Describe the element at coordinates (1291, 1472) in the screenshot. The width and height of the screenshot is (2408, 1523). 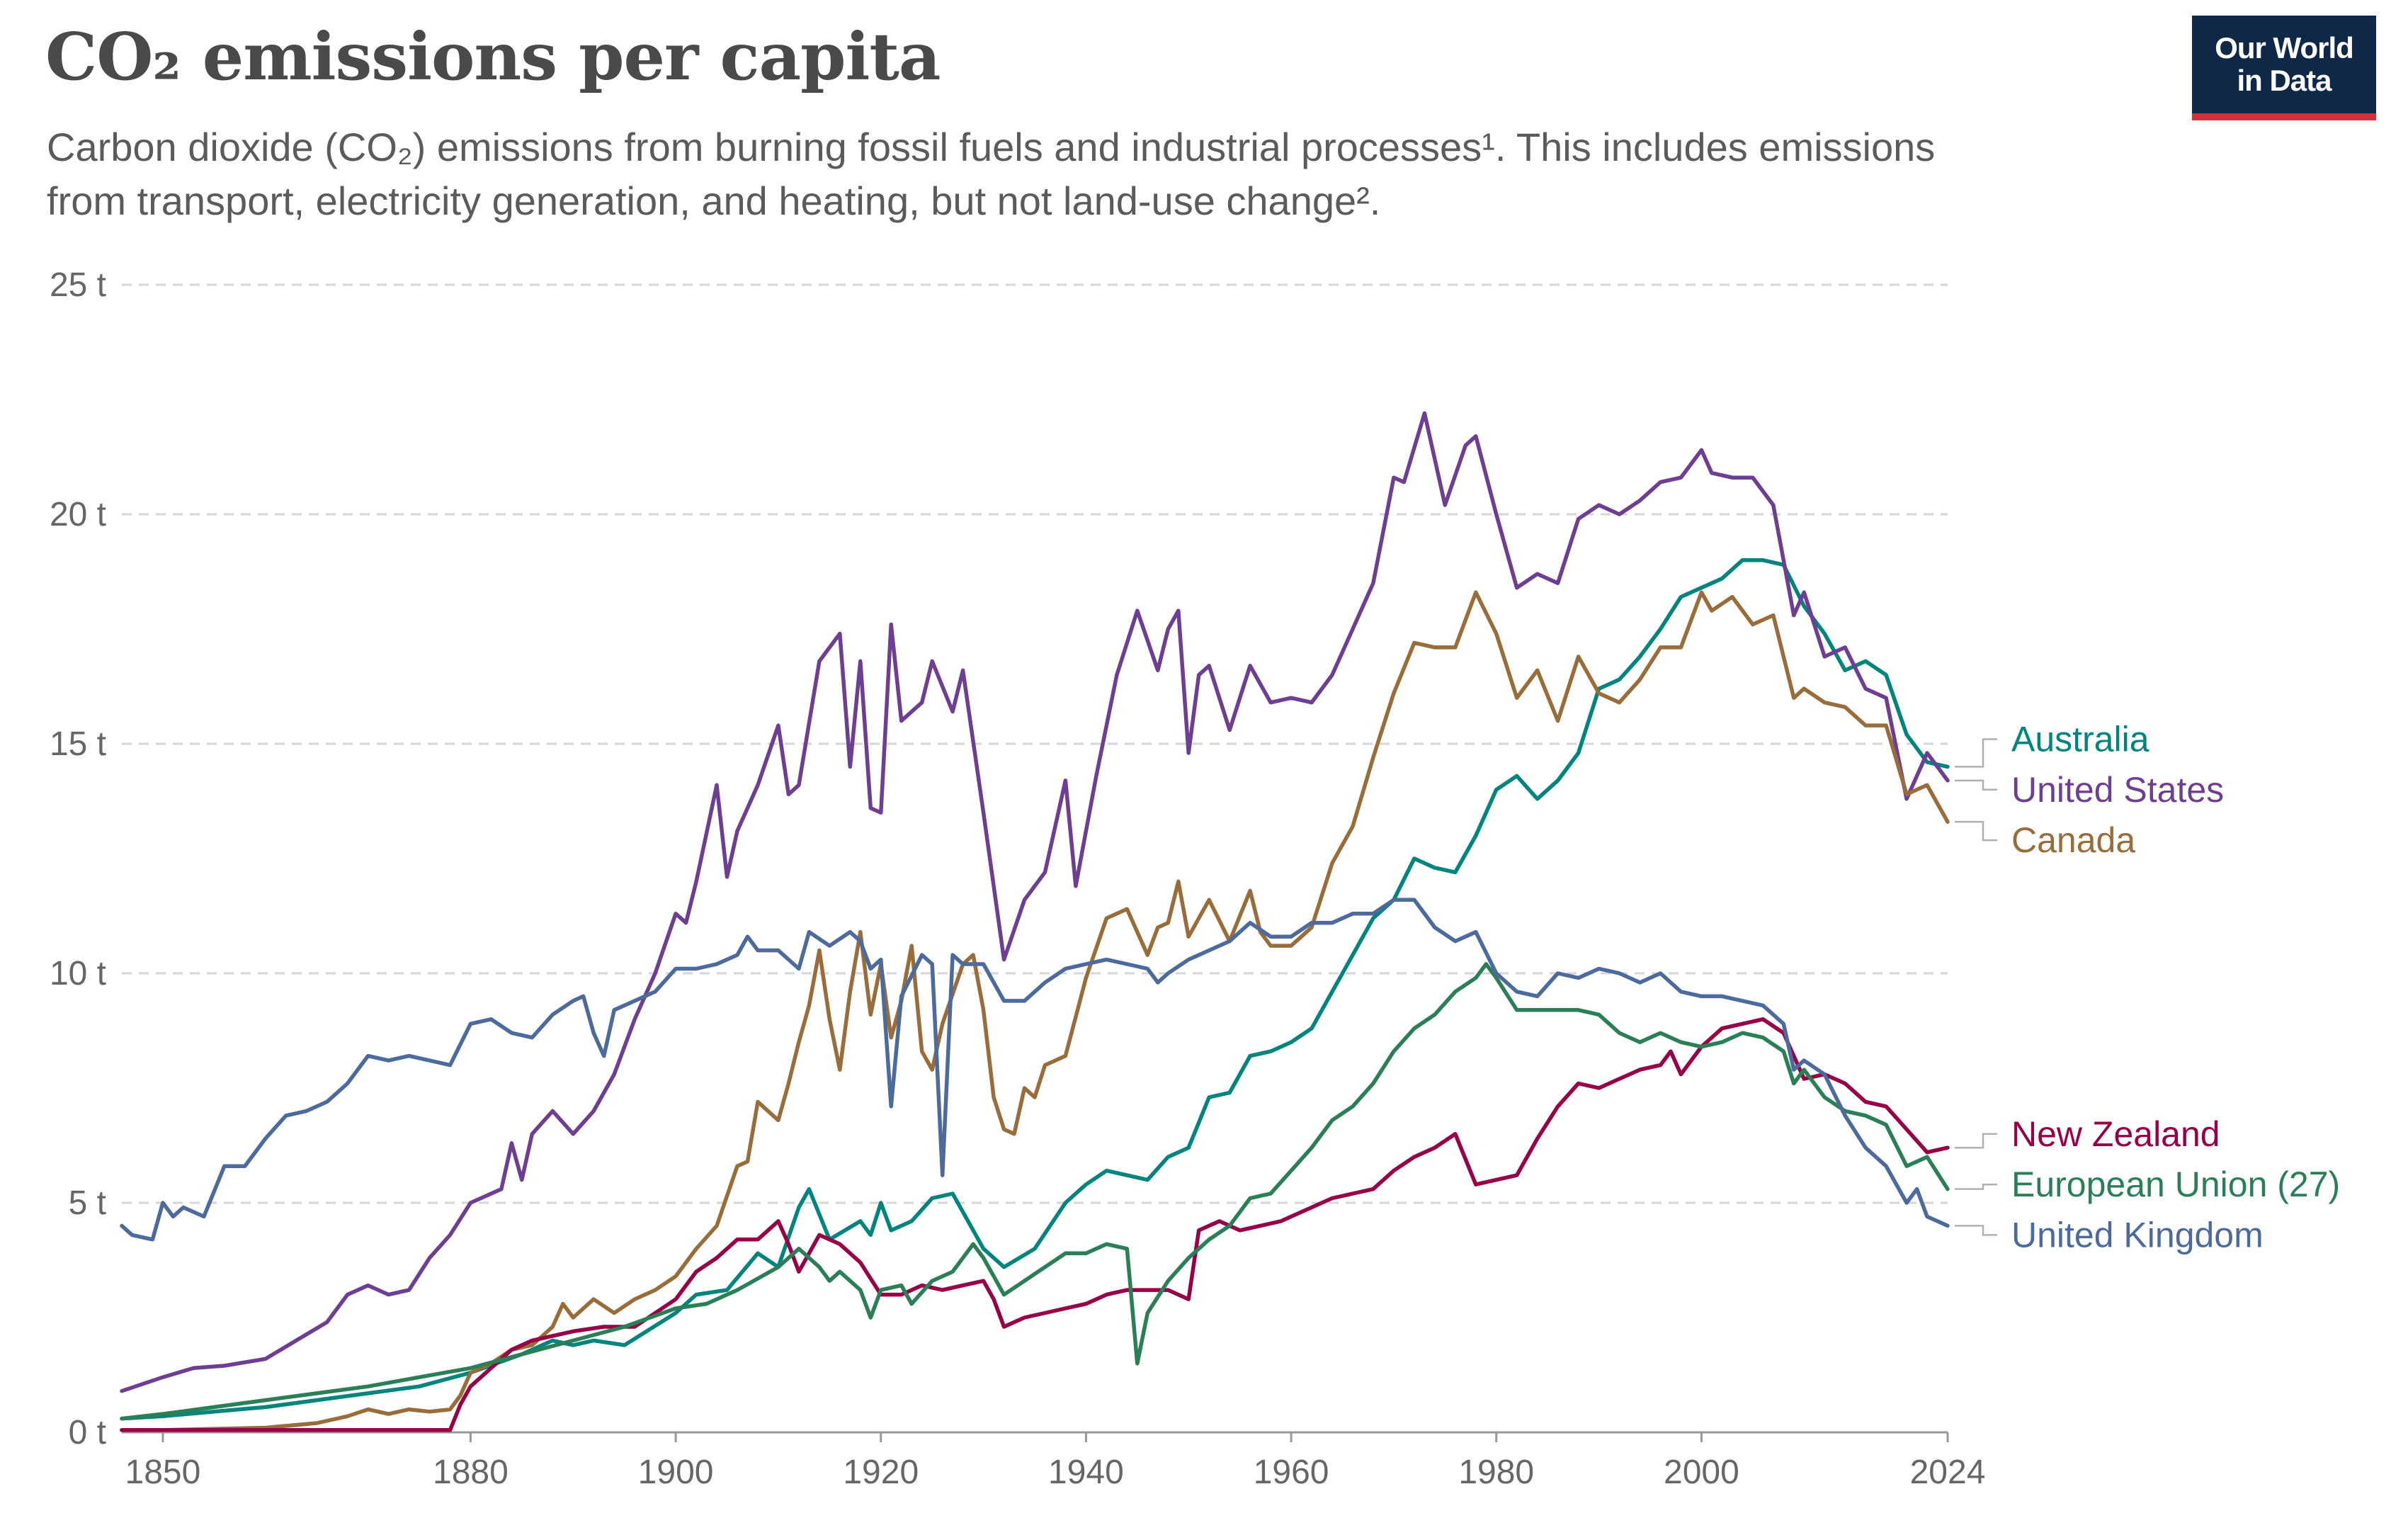
I see `x-tick-label: 1960` at that location.